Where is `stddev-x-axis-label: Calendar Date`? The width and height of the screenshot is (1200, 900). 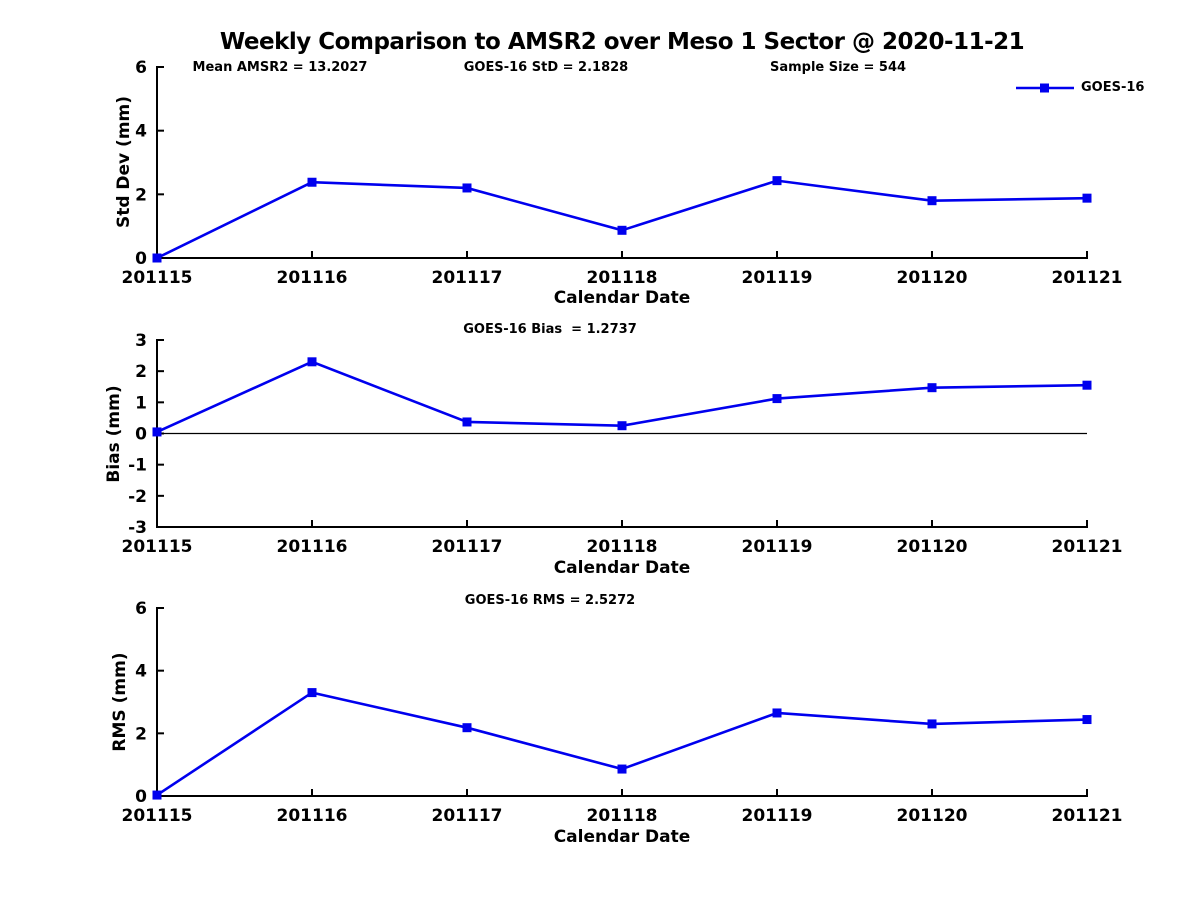 stddev-x-axis-label: Calendar Date is located at coordinates (622, 298).